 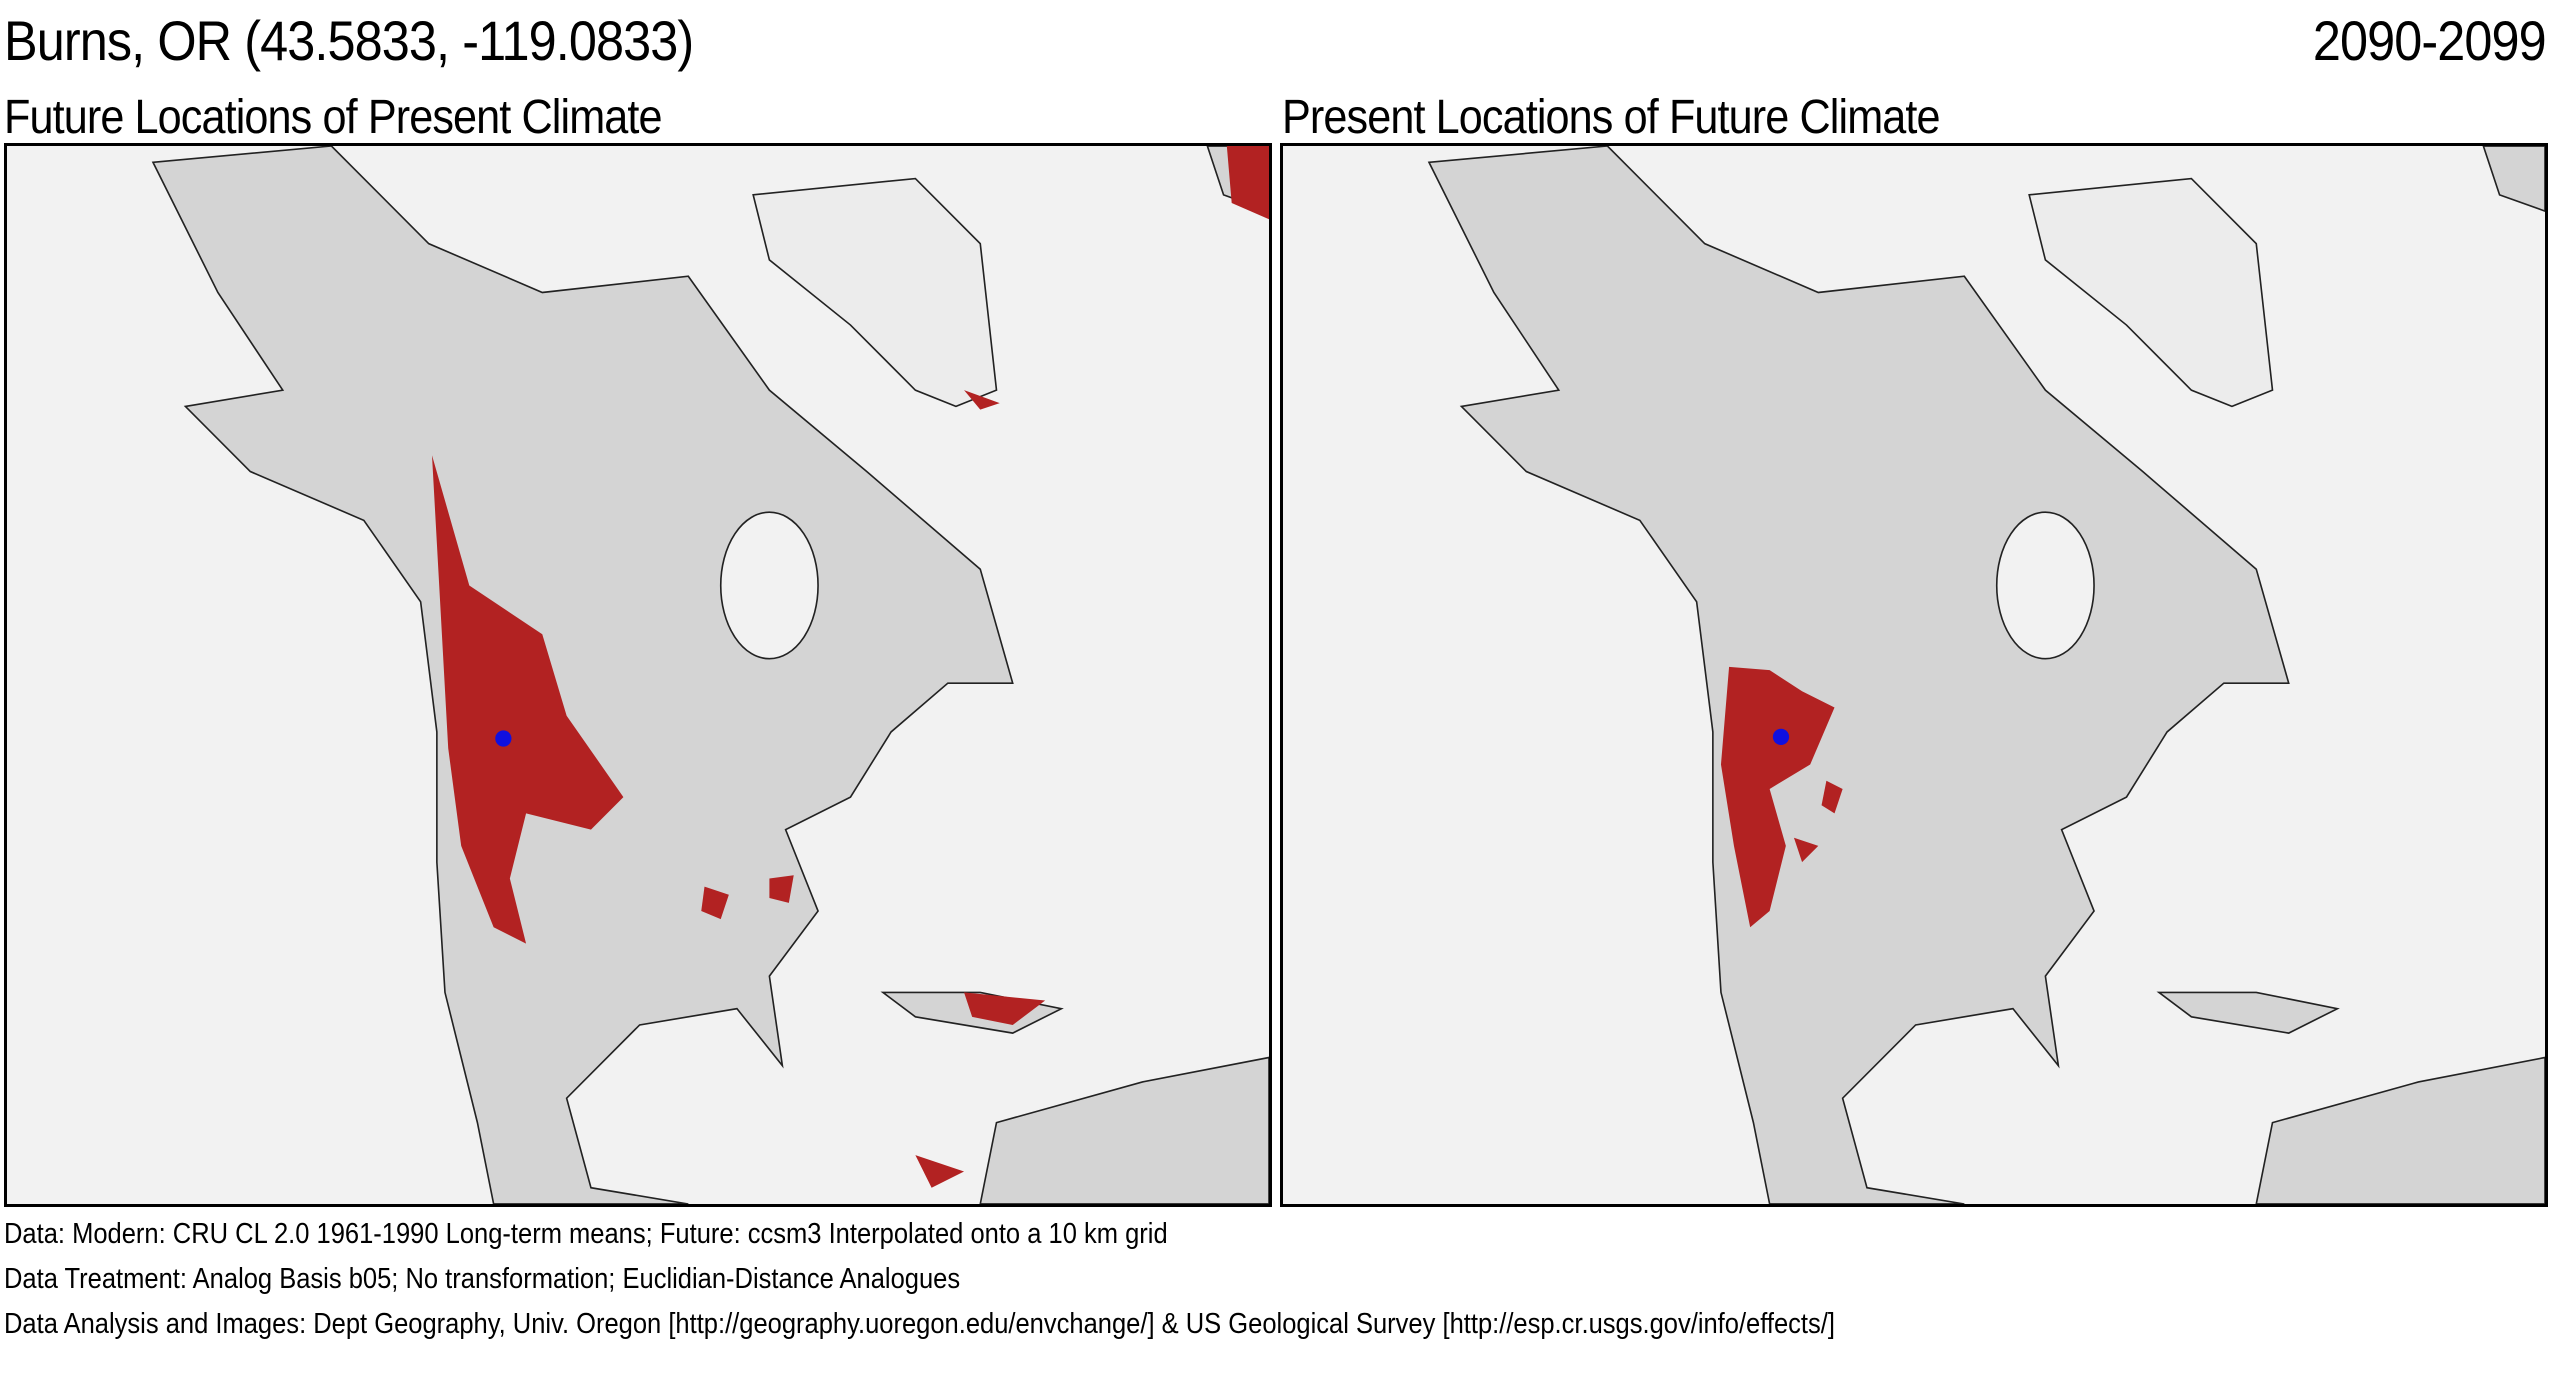 I want to click on panel-title-right: Present Locations of Future Climate, so click(x=1611, y=117).